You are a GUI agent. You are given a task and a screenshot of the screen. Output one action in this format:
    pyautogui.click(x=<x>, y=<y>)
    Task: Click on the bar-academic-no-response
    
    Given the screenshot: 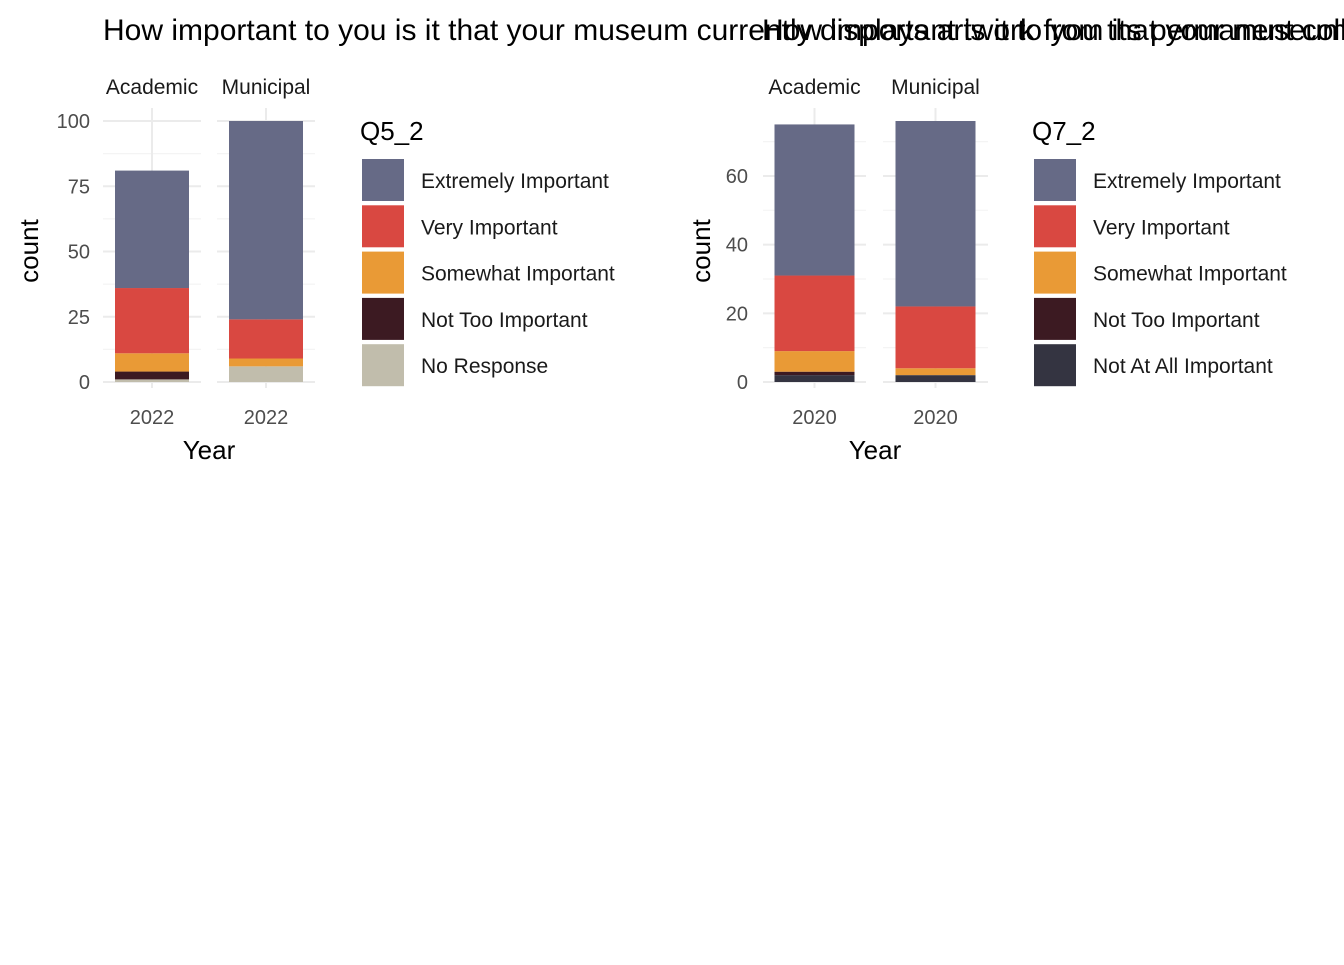 What is the action you would take?
    pyautogui.click(x=152, y=380)
    